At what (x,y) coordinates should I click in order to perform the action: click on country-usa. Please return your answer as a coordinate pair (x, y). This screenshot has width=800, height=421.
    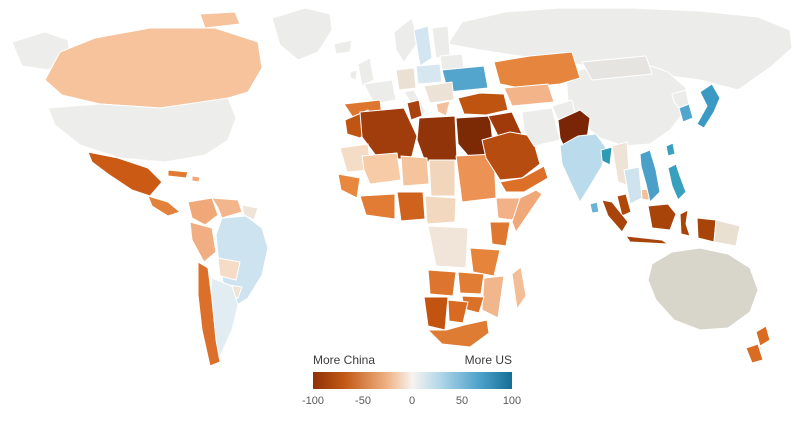
    Looking at the image, I should click on (142, 130).